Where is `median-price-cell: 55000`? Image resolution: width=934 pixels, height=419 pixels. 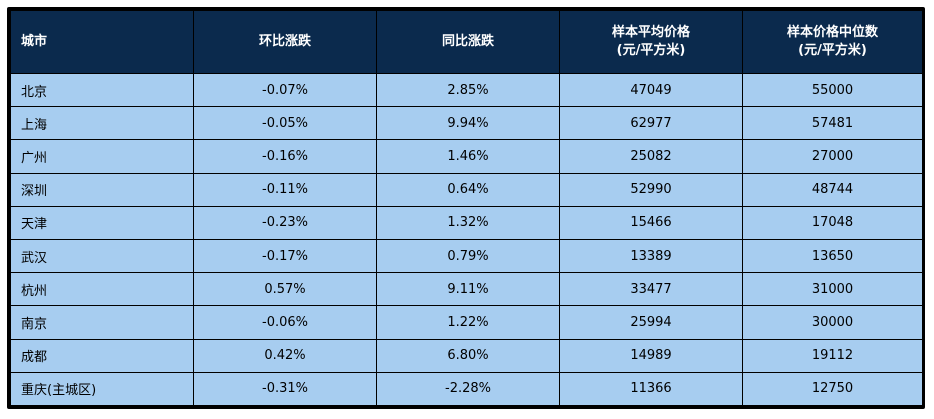 median-price-cell: 55000 is located at coordinates (832, 90).